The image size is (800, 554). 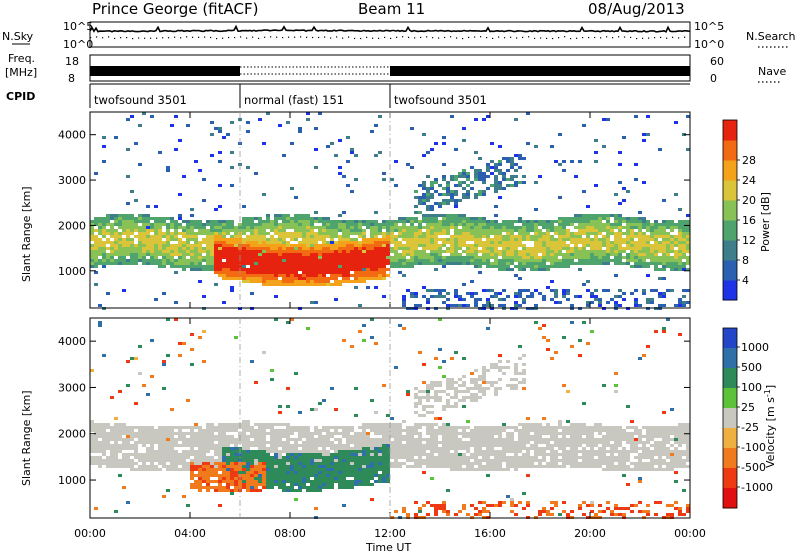 What do you see at coordinates (72, 61) in the screenshot?
I see `frequency-tick-18: 18` at bounding box center [72, 61].